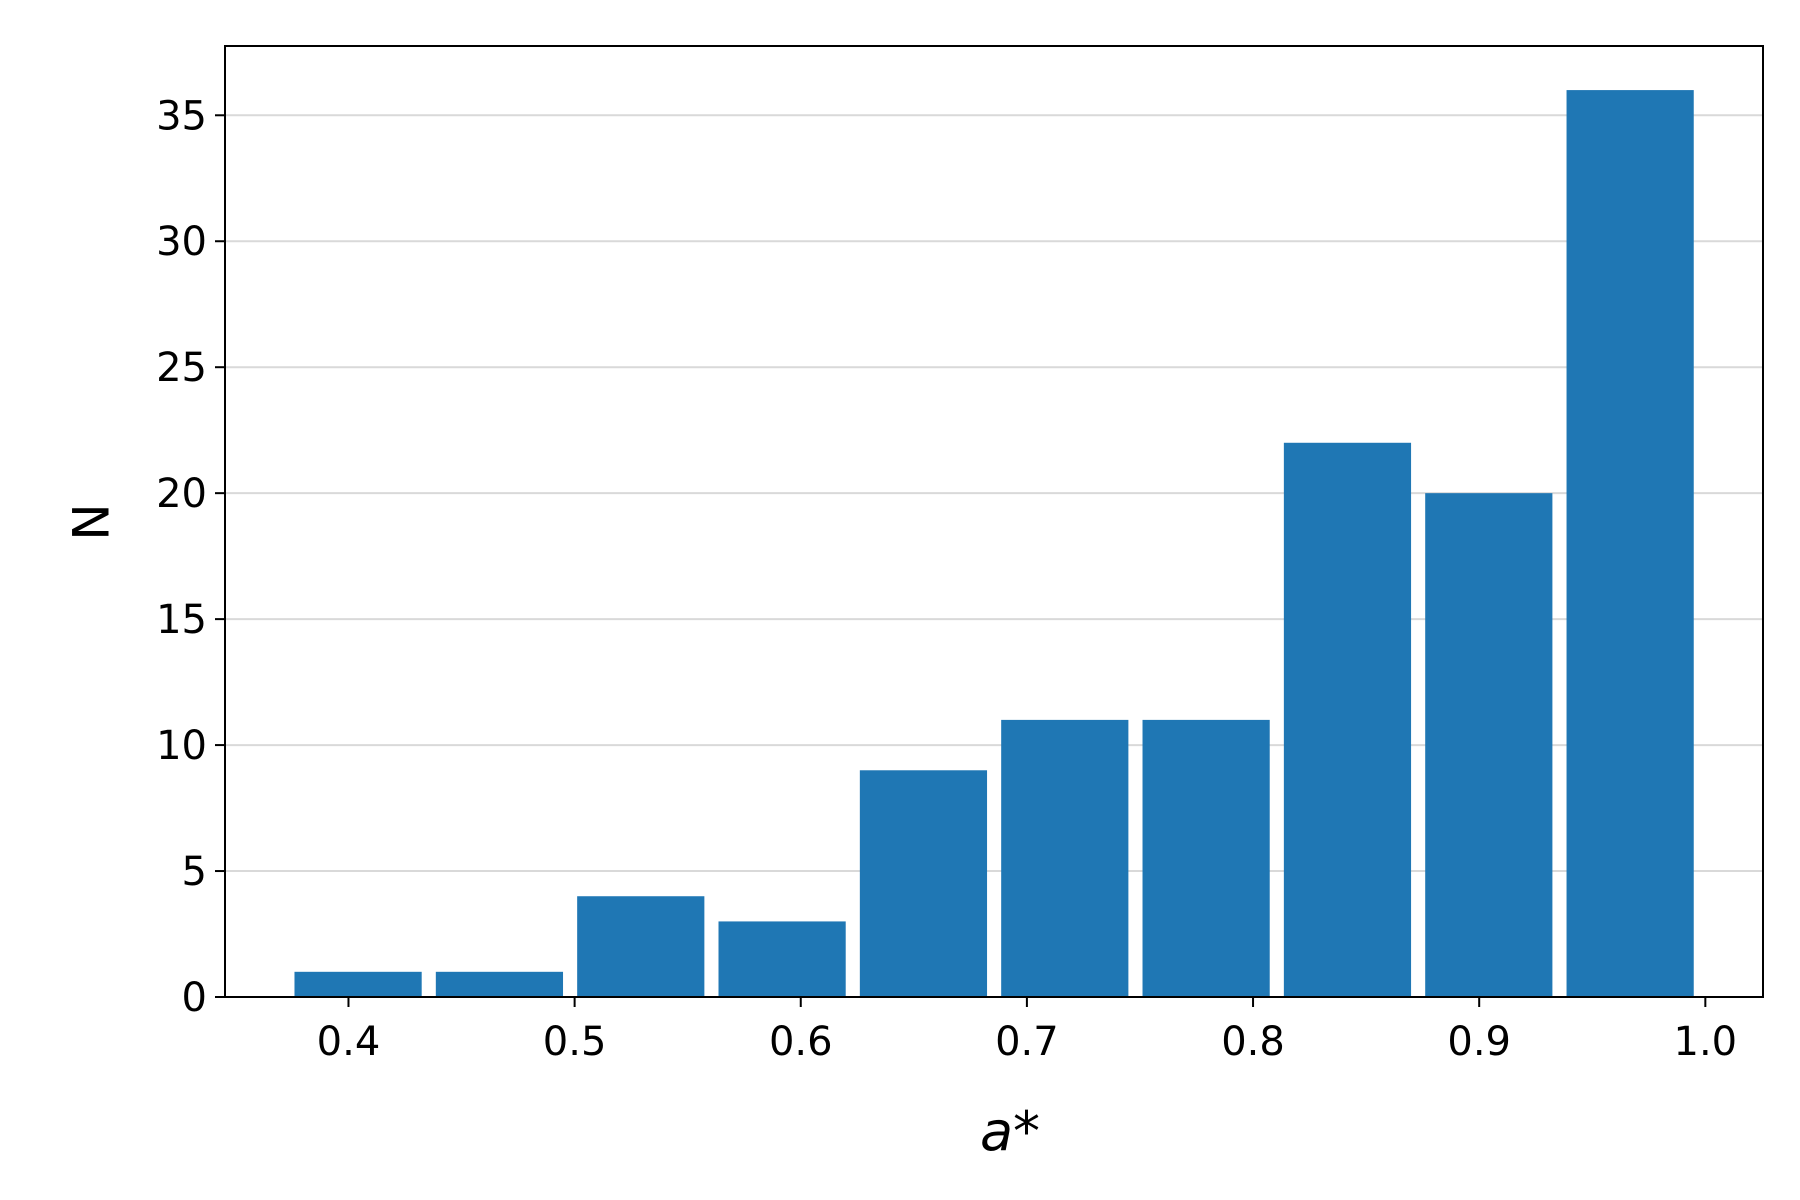  What do you see at coordinates (194, 998) in the screenshot?
I see `y-tick-label: 0` at bounding box center [194, 998].